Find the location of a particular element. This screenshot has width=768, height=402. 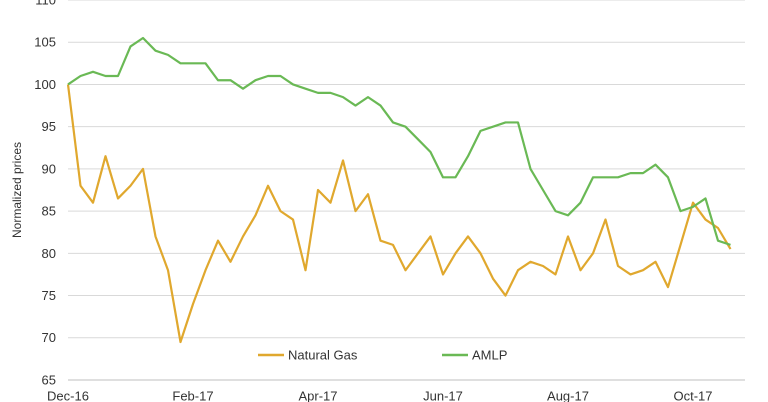

legend-label: AMLP is located at coordinates (489, 354).